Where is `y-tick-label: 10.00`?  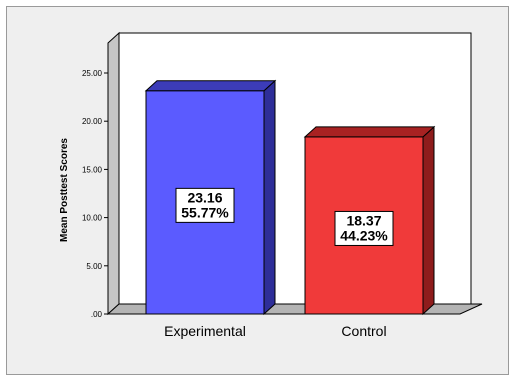
y-tick-label: 10.00 is located at coordinates (92, 218).